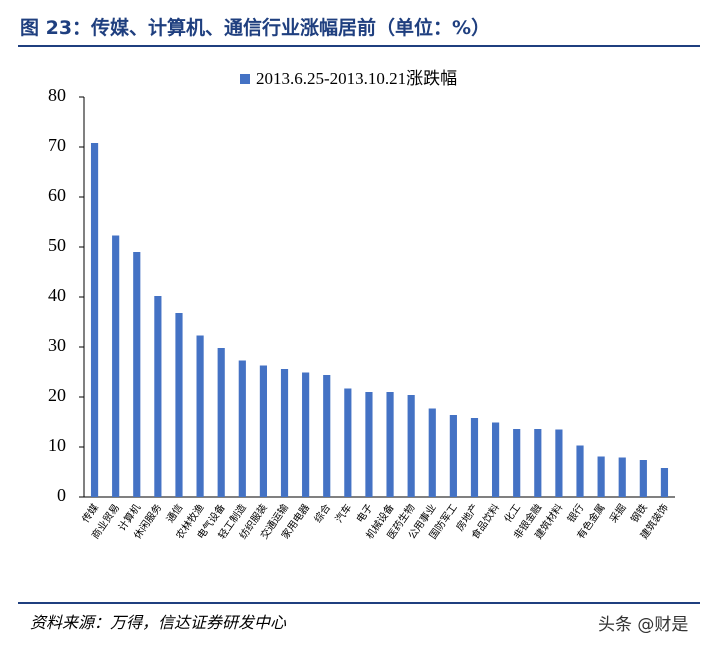 The width and height of the screenshot is (715, 650). I want to click on x-tick-label: 钢铁, so click(639, 513).